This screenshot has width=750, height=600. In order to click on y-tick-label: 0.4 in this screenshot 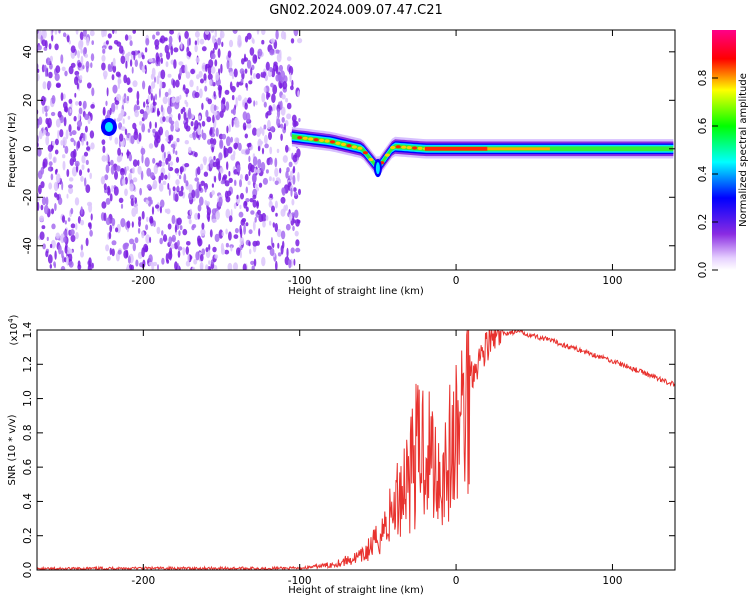, I will do `click(28, 501)`.